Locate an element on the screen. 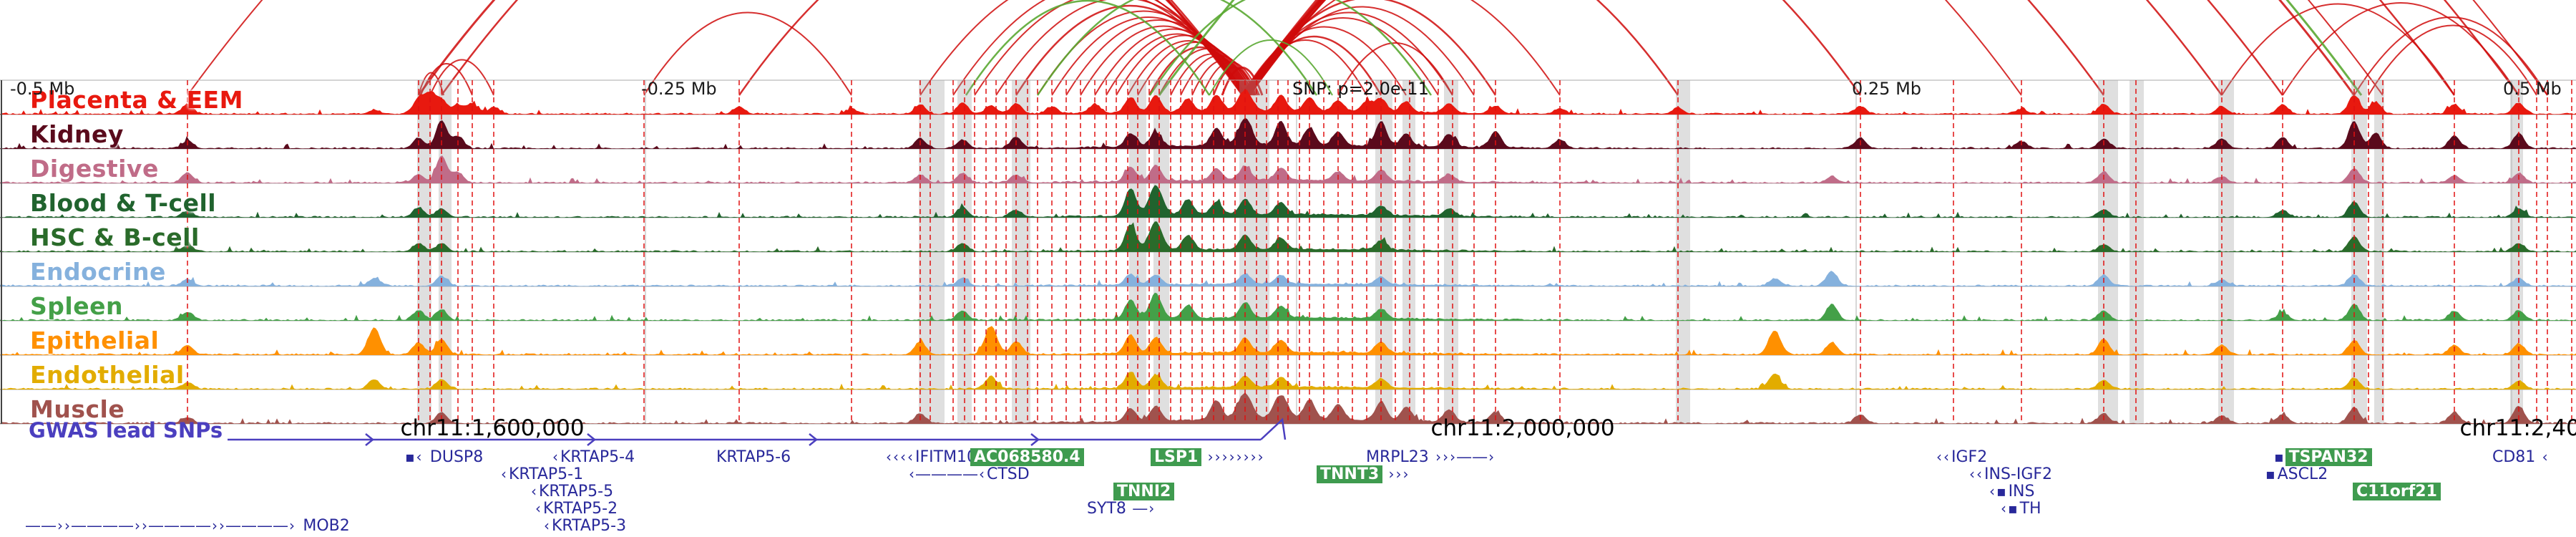 The width and height of the screenshot is (2576, 537). gene-th: ‹▪TH is located at coordinates (2021, 509).